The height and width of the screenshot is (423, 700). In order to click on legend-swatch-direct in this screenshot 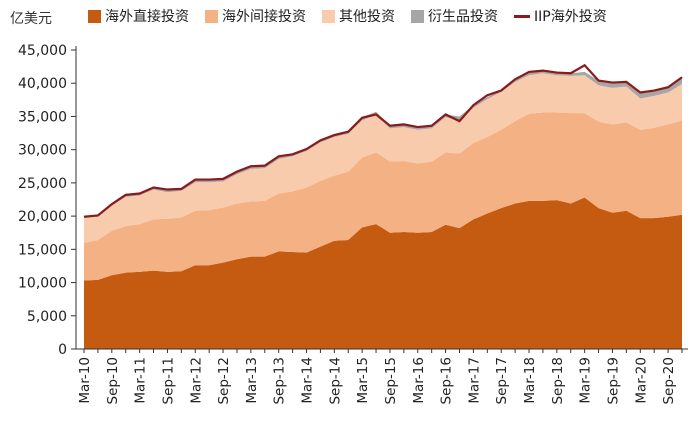, I will do `click(94, 16)`.